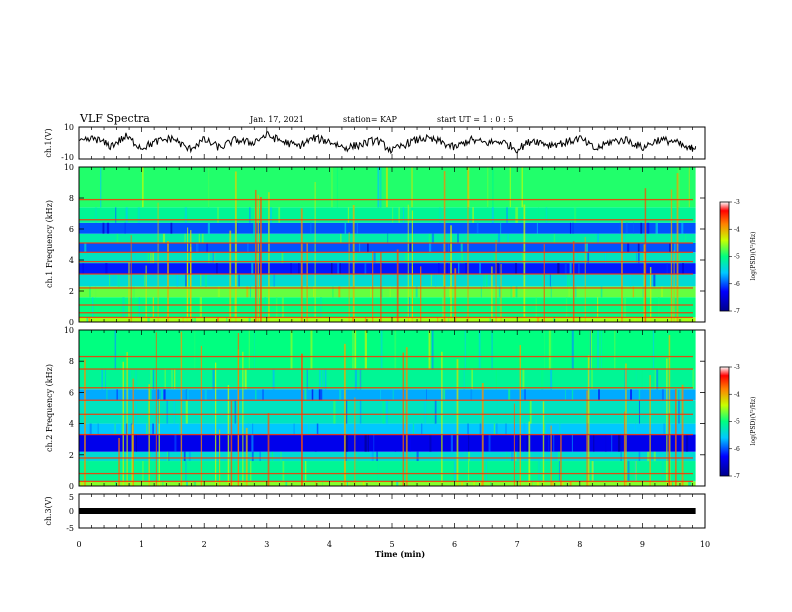 This screenshot has height=612, width=792. I want to click on ch3-ytick-mid: 0, so click(71, 511).